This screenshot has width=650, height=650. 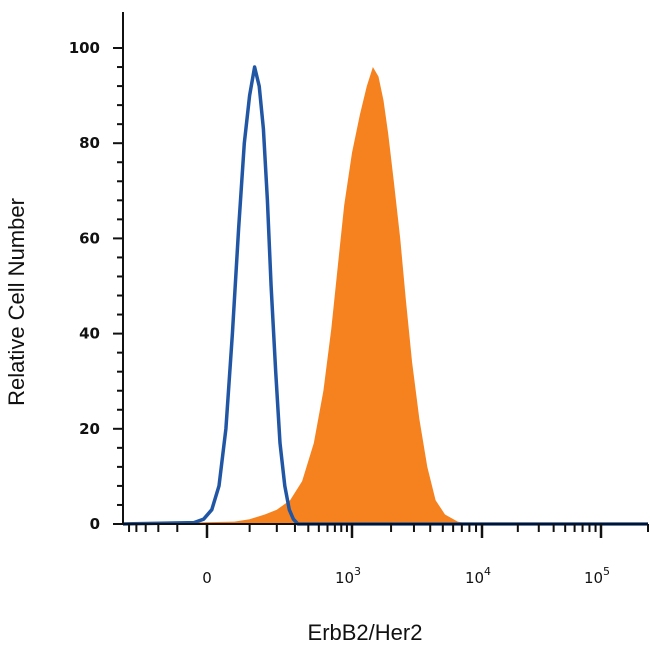 I want to click on x-axis-title: ErbB2/Her2, so click(x=365, y=632).